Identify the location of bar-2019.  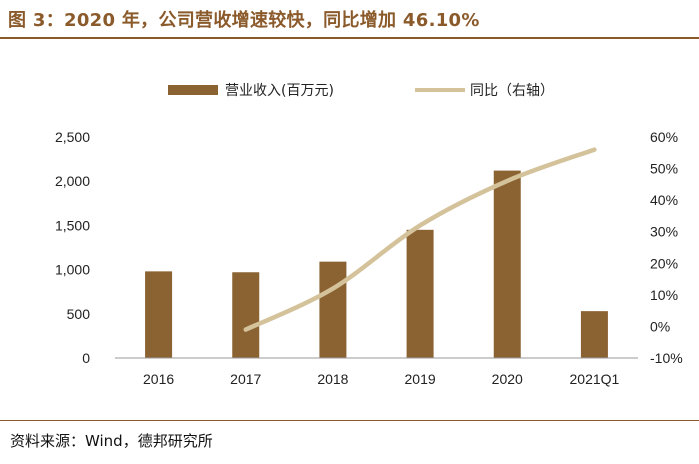
(420, 293).